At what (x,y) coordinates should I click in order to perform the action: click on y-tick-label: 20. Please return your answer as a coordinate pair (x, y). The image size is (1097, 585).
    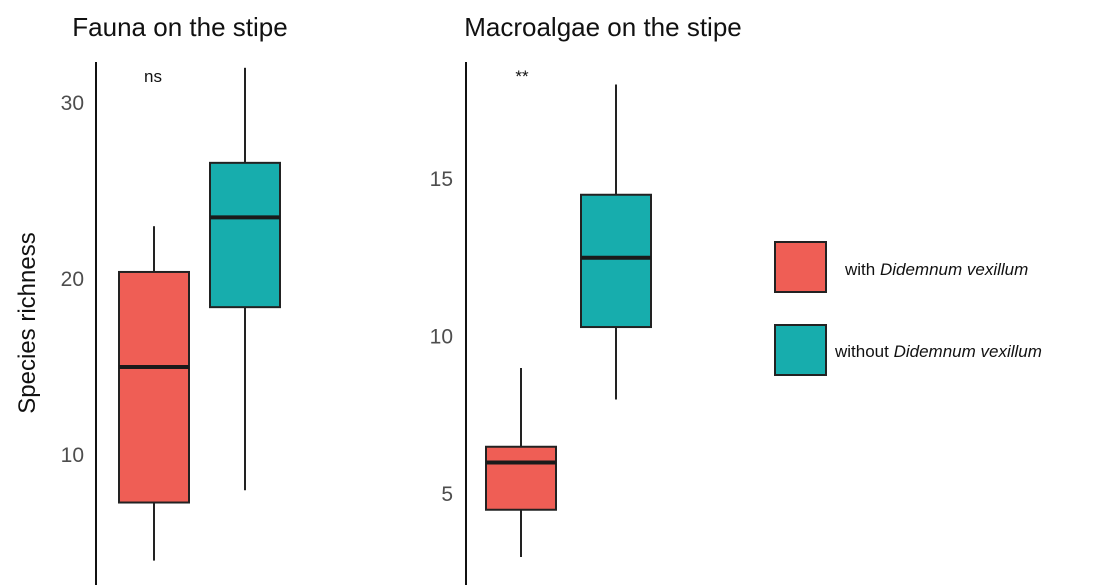
    Looking at the image, I should click on (72, 279).